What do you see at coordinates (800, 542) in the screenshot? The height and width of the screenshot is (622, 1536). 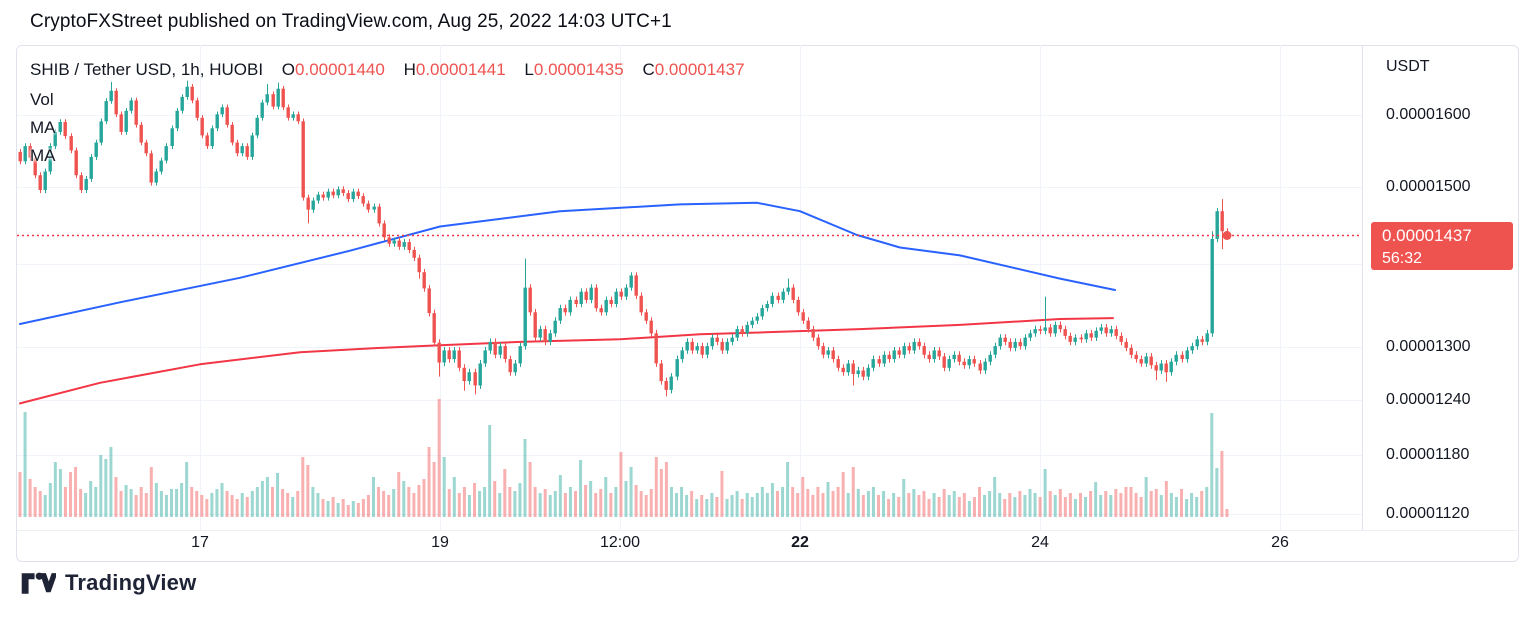 I see `time-axis-label: 22` at bounding box center [800, 542].